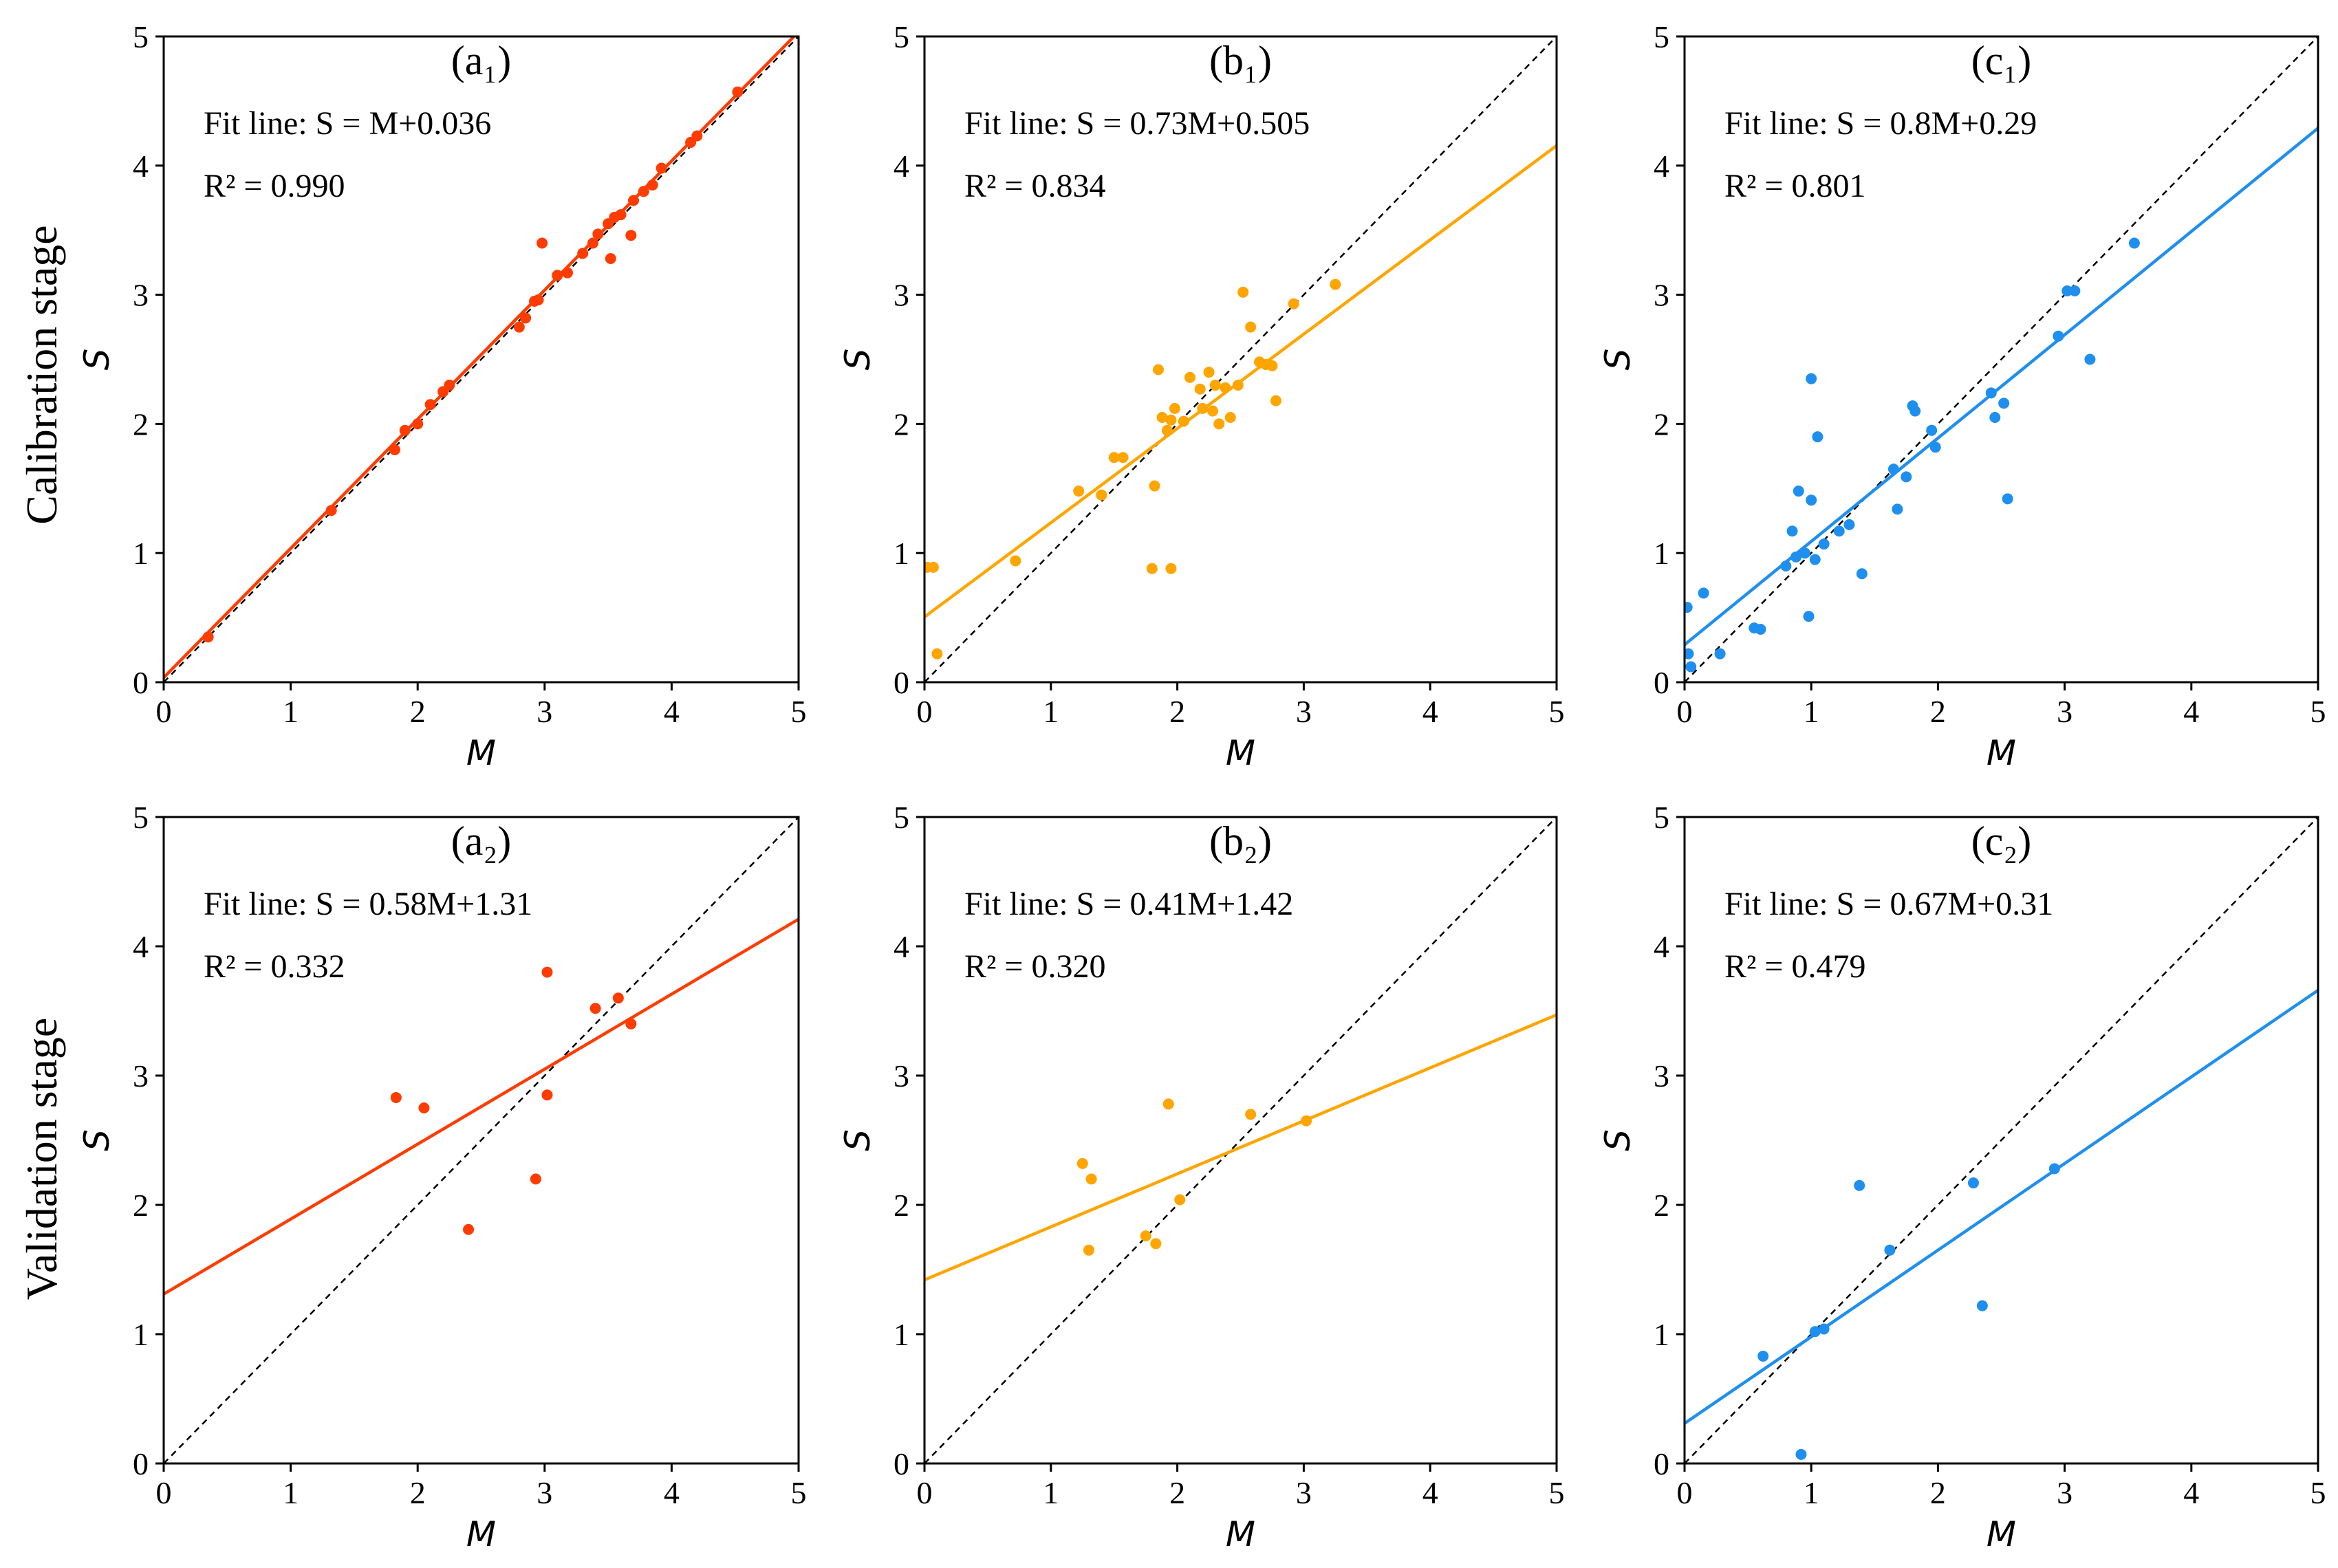 The width and height of the screenshot is (2338, 1568). What do you see at coordinates (481, 1106) in the screenshot?
I see `fit-line` at bounding box center [481, 1106].